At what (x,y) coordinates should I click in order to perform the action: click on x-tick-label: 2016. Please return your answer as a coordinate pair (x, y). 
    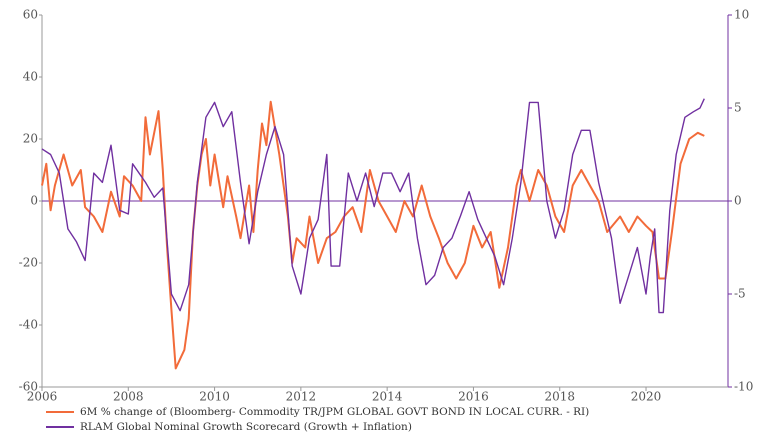
    Looking at the image, I should click on (473, 397).